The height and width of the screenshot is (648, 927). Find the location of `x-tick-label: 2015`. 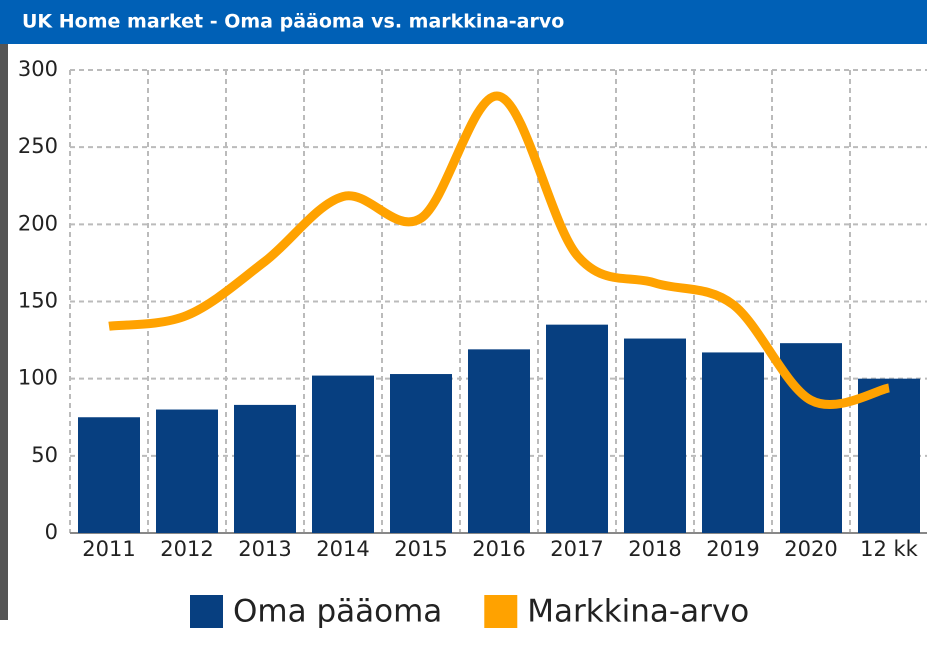

x-tick-label: 2015 is located at coordinates (420, 549).